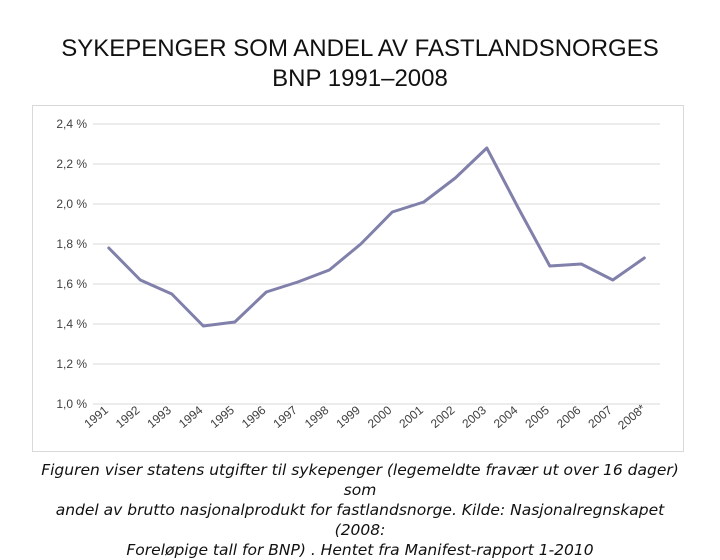 The height and width of the screenshot is (560, 720). I want to click on x-tick-label: 2008*, so click(631, 416).